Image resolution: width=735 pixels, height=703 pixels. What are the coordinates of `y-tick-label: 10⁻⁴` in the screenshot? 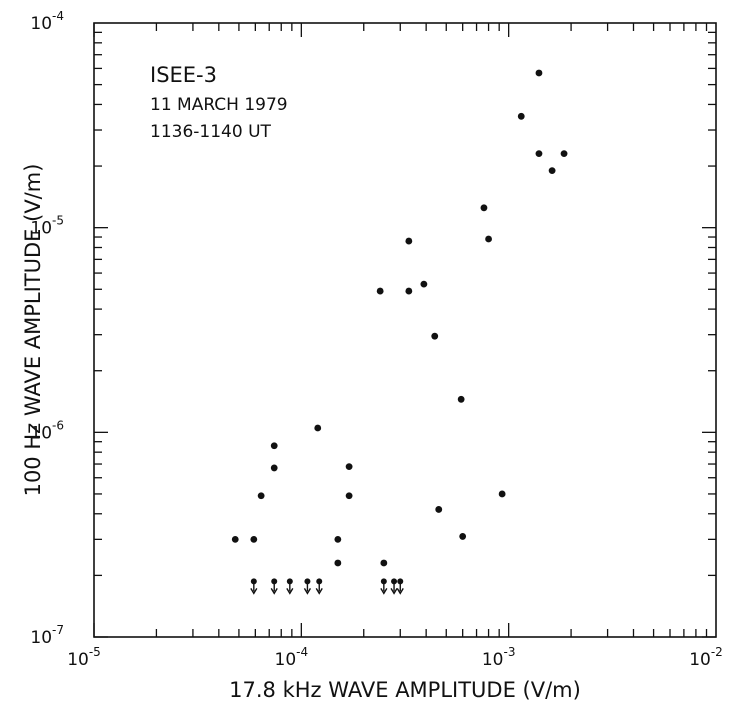 It's located at (47, 21).